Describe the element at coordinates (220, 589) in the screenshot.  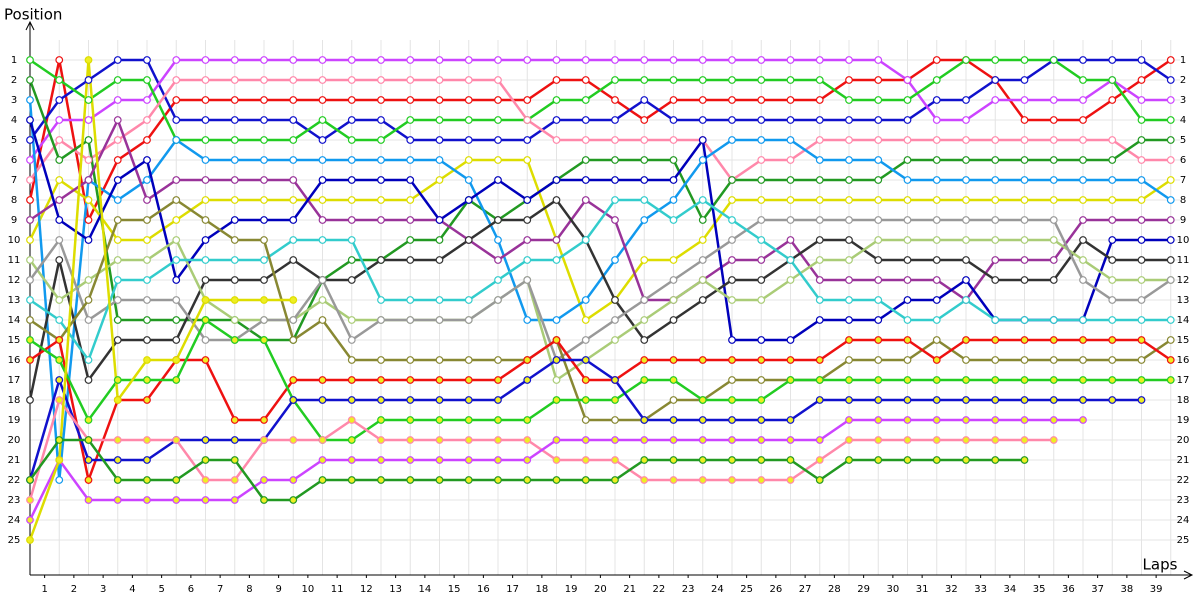
I see `x-tick-label: 7` at that location.